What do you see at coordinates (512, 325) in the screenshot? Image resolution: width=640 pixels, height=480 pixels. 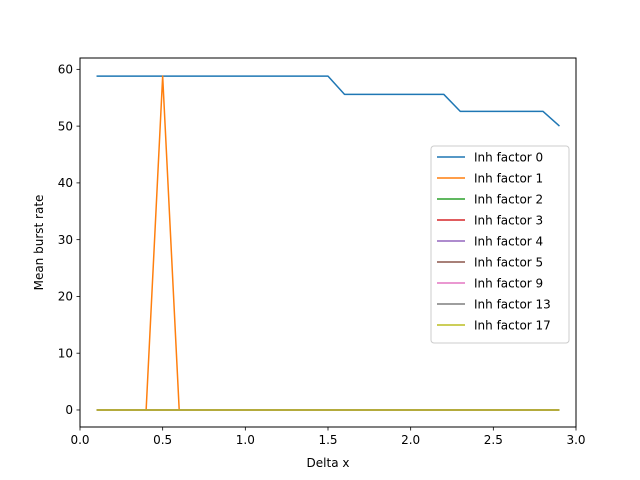 I see `legend-entry: Inh factor 17` at bounding box center [512, 325].